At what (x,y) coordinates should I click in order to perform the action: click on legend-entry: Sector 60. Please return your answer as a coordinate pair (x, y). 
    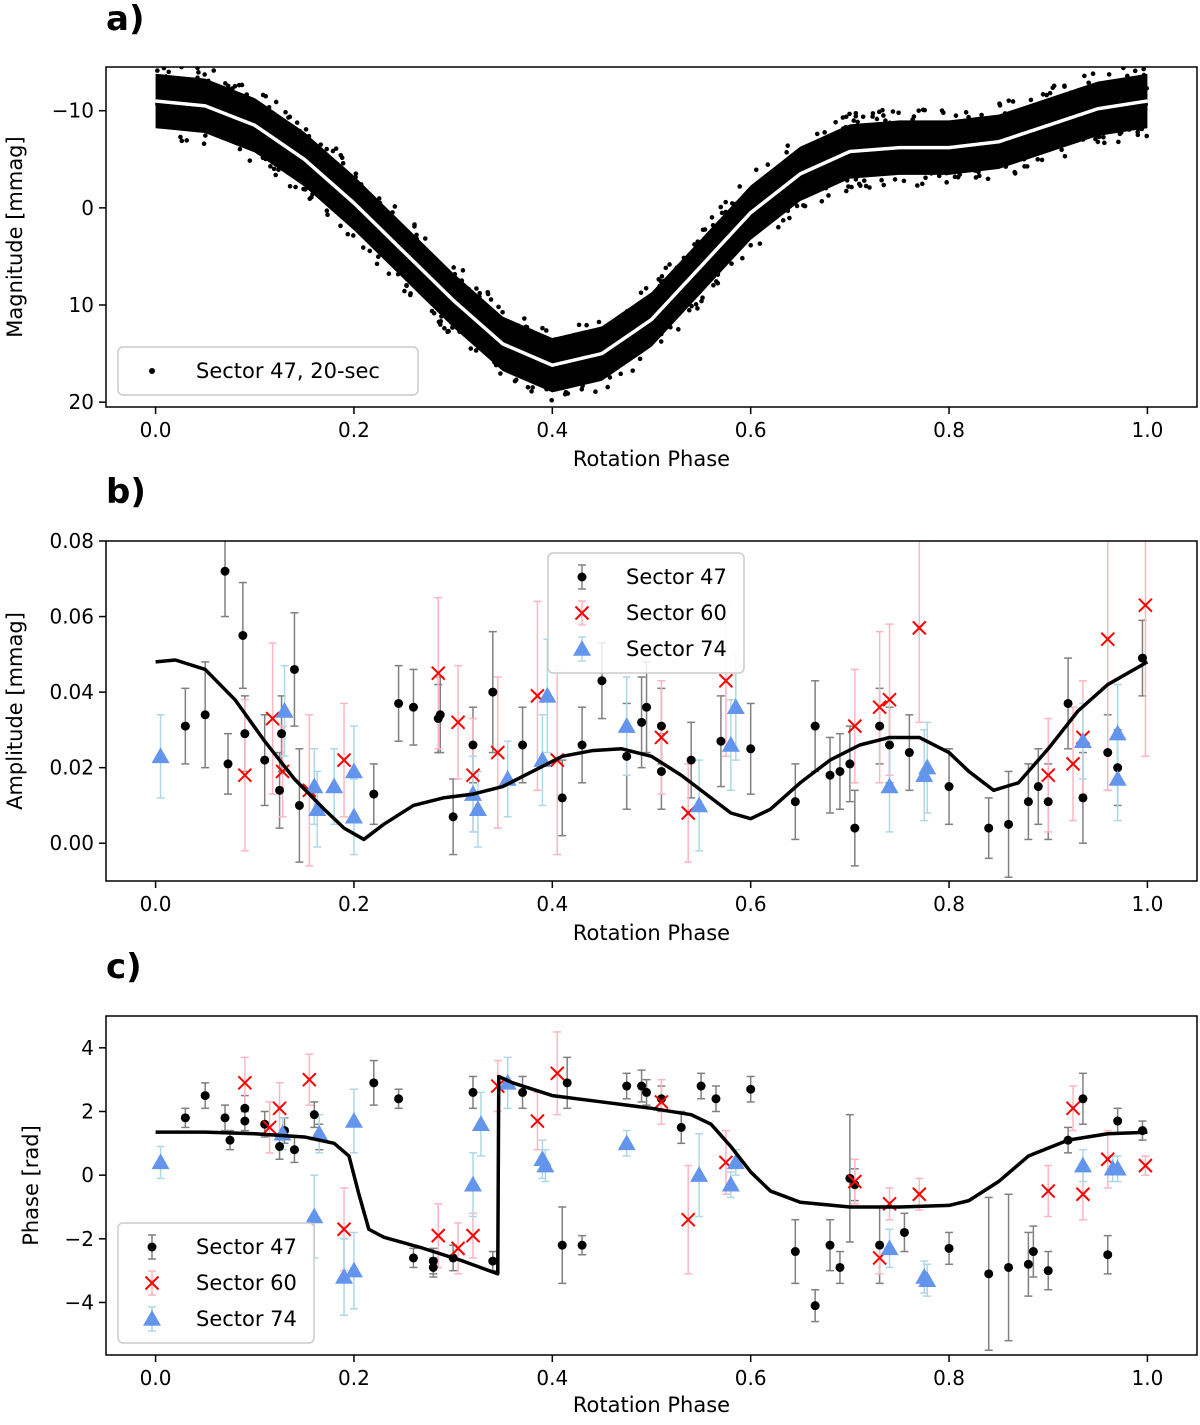
    Looking at the image, I should click on (246, 1283).